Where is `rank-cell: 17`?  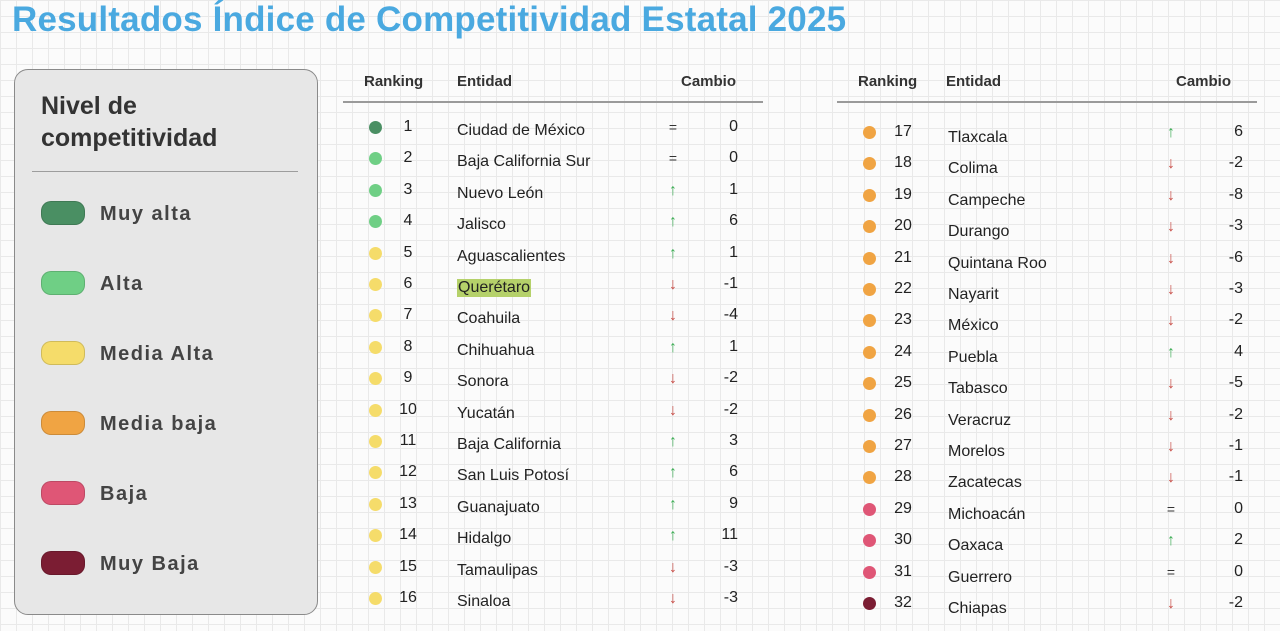 rank-cell: 17 is located at coordinates (903, 131).